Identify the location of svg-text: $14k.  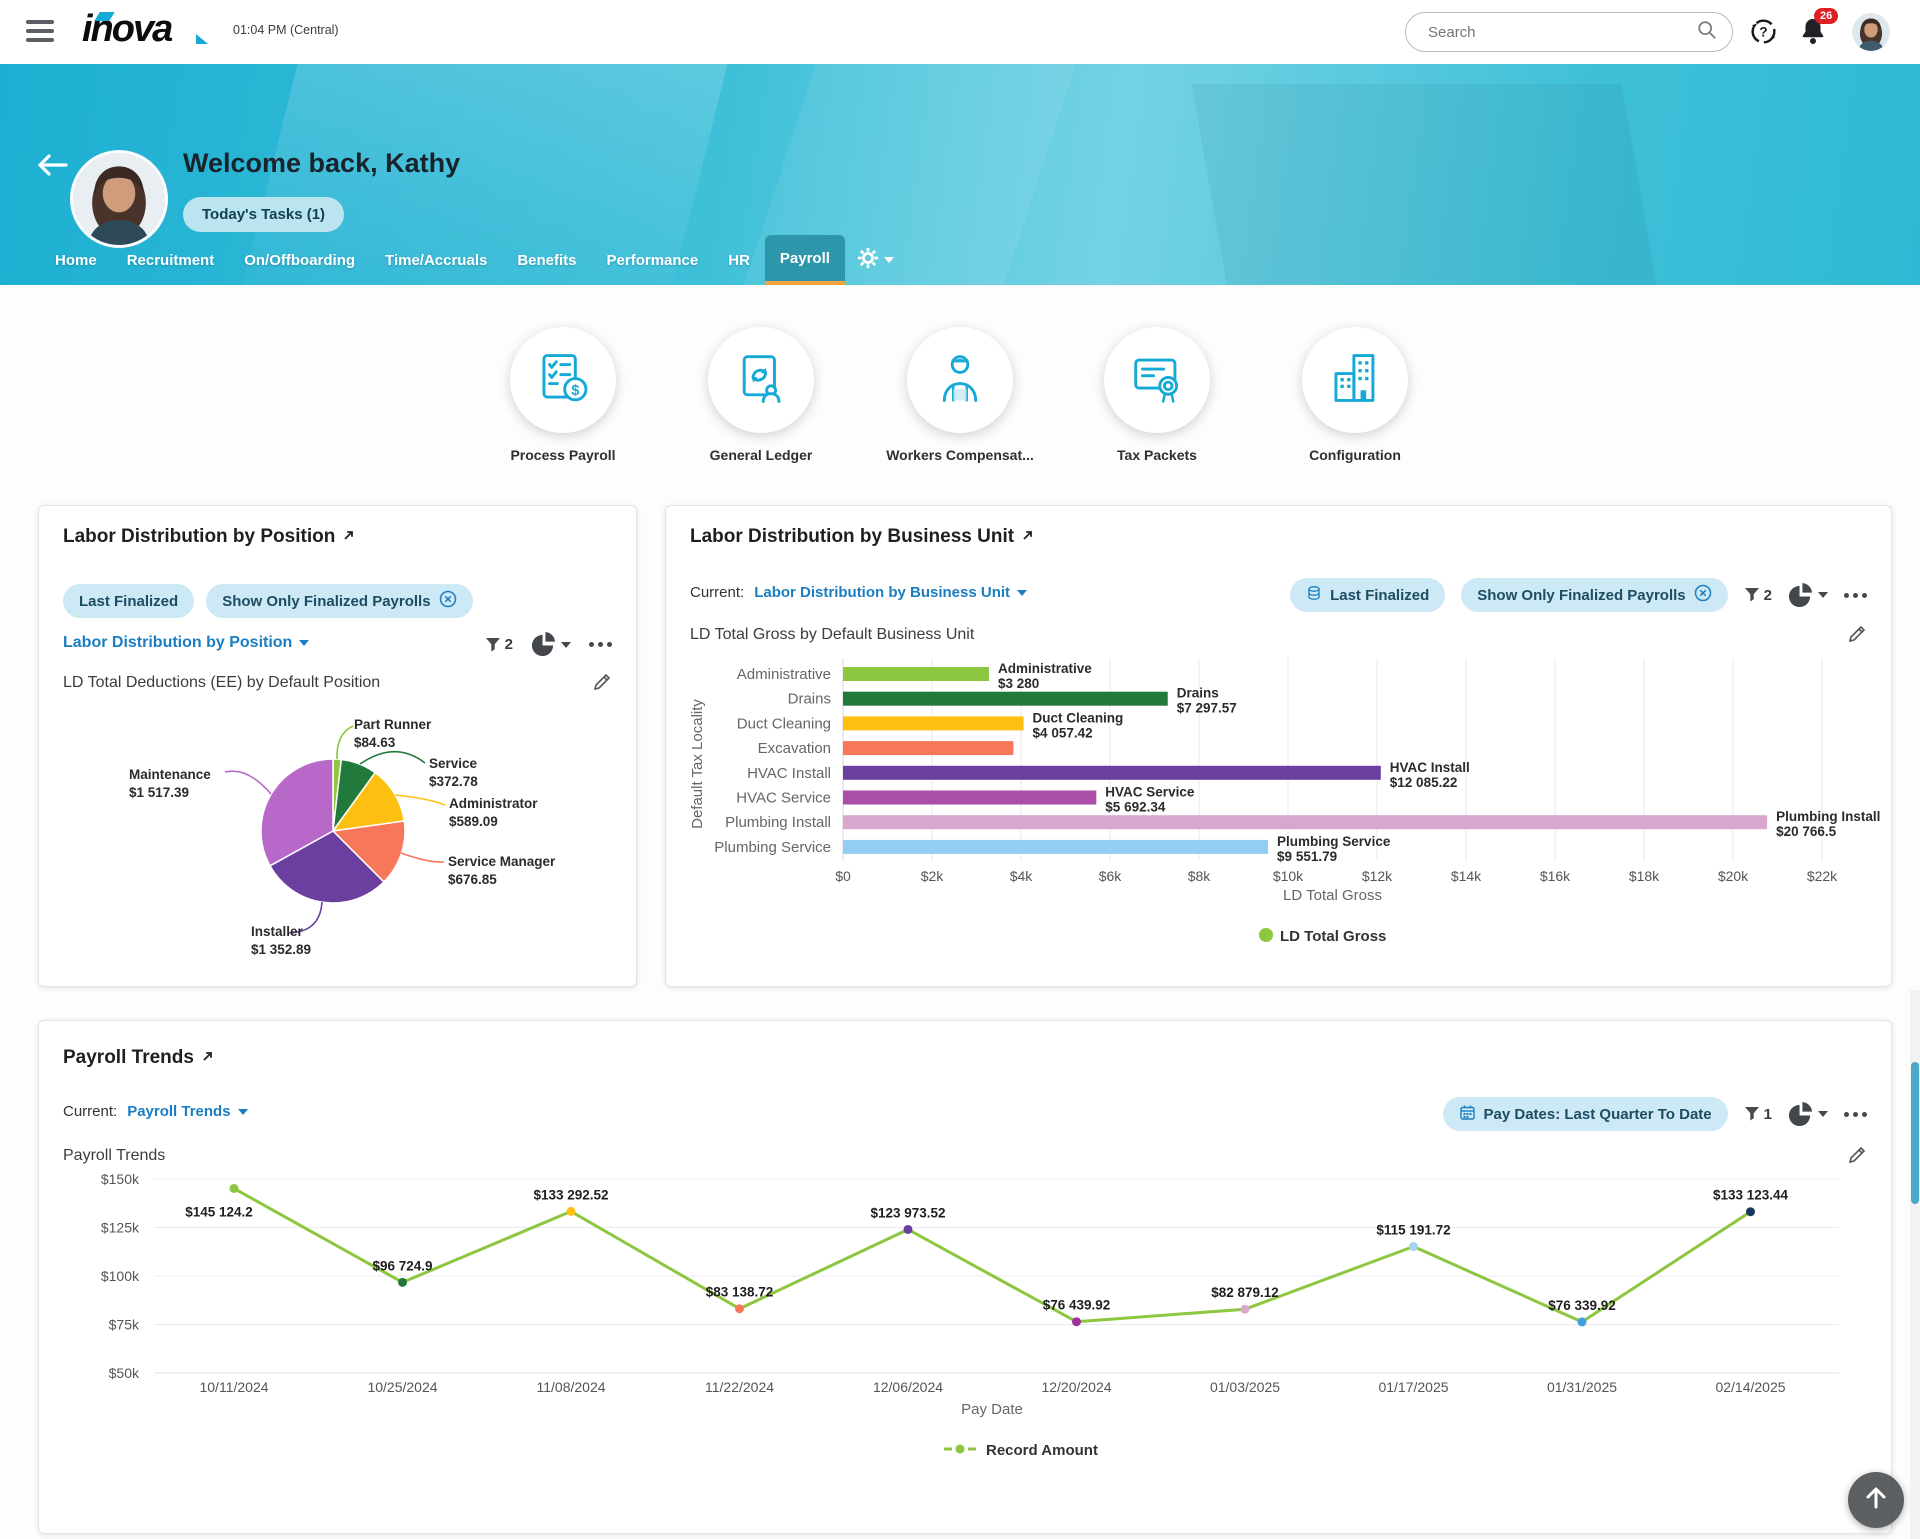
(1466, 876).